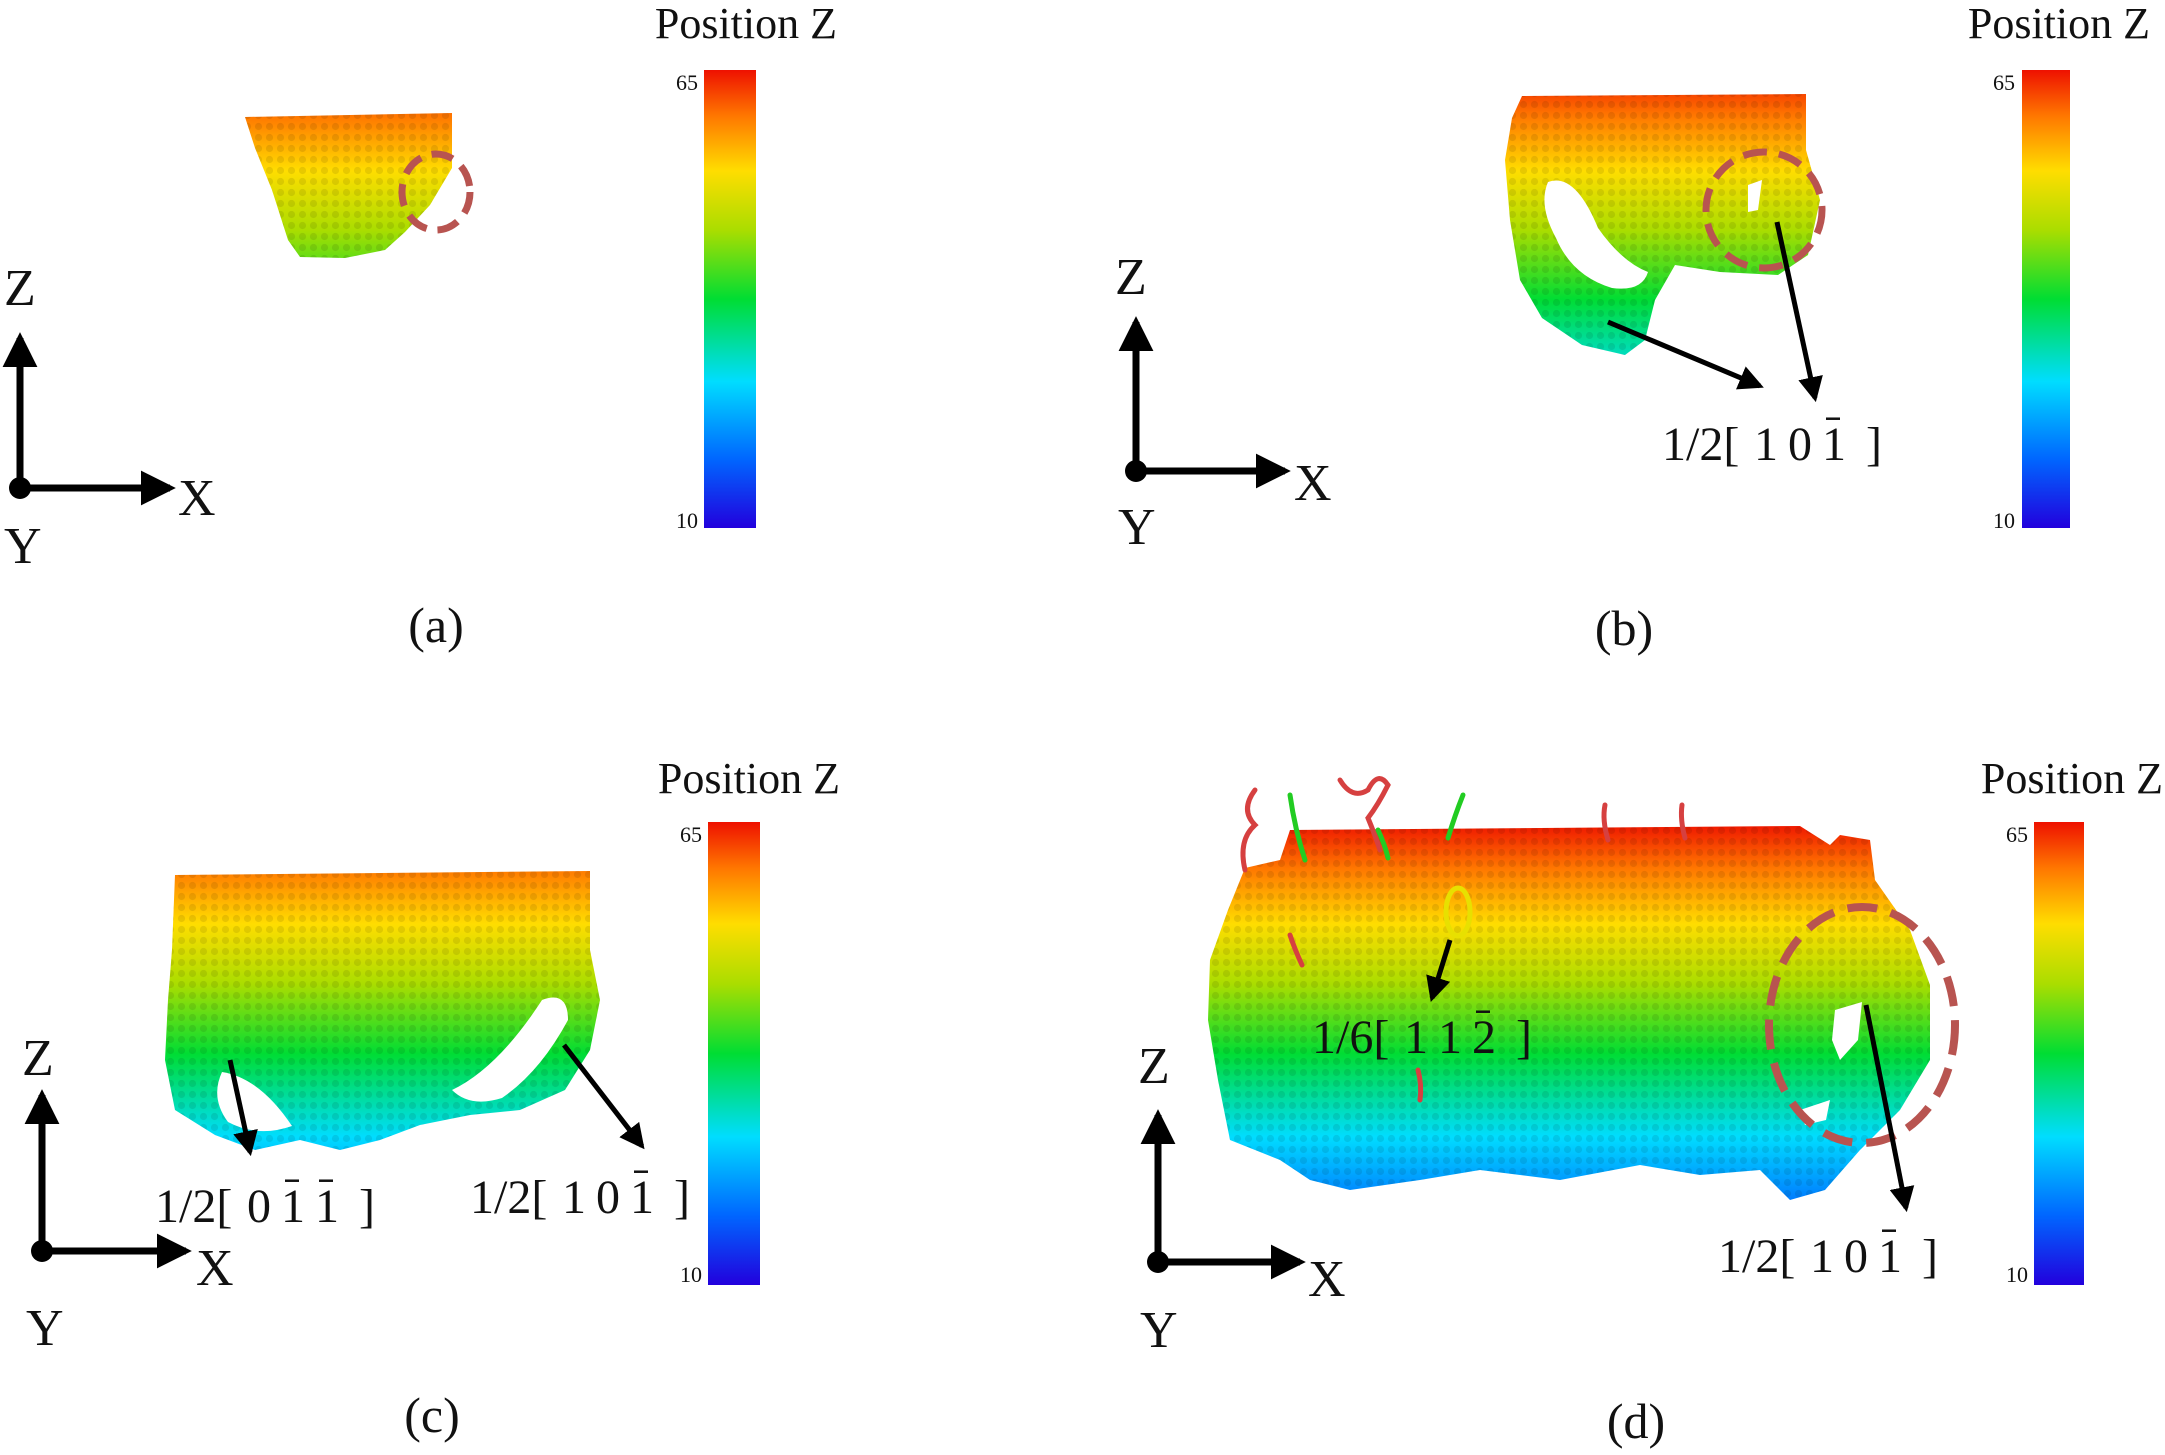 Image resolution: width=2165 pixels, height=1455 pixels. Describe the element at coordinates (1350, 1037) in the screenshot. I see `miller-prefix: 1/6[` at that location.